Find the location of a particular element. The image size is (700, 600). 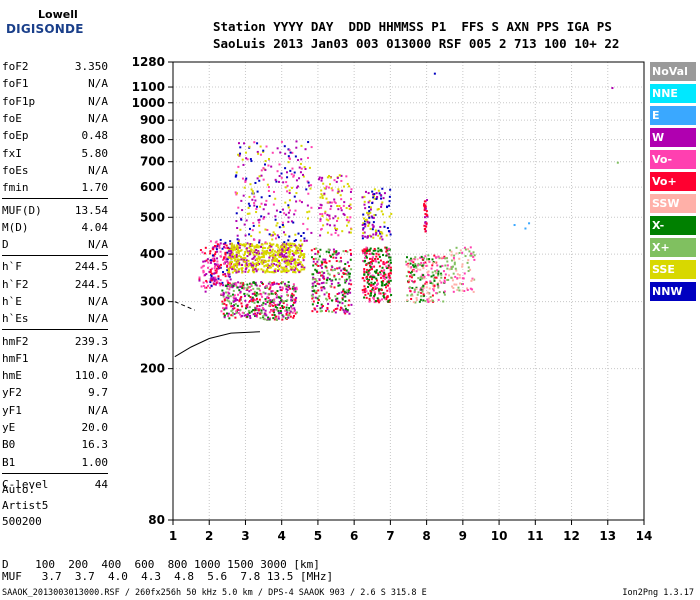

param-value: N/A is located at coordinates (98, 170).